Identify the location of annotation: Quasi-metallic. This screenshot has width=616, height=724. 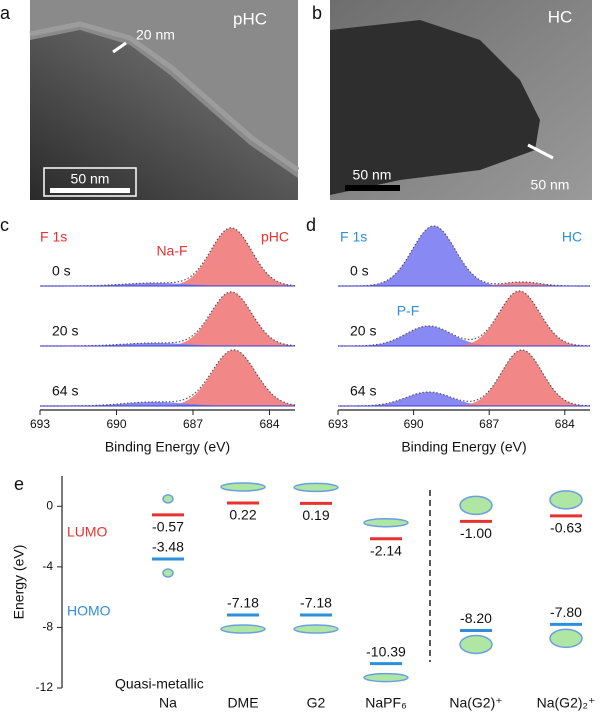
(159, 684).